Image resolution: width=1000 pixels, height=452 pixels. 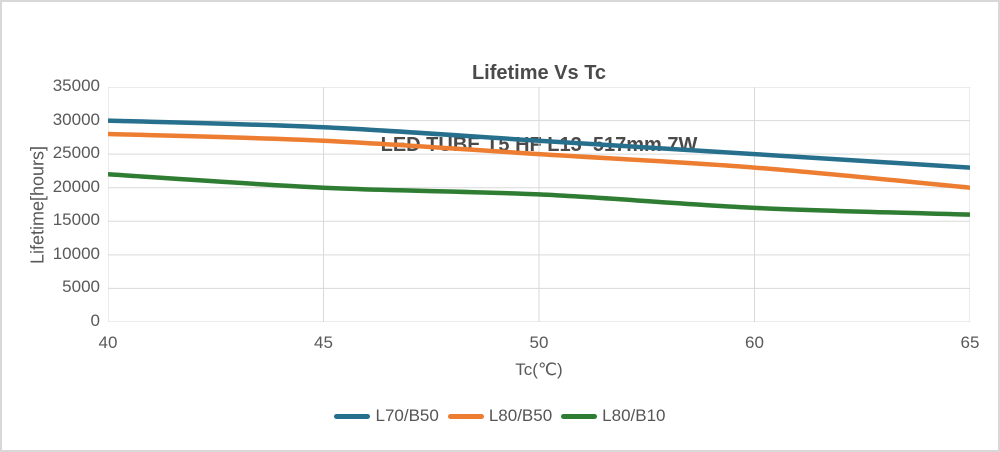 I want to click on x-axis-title: Tc(℃), so click(x=539, y=369).